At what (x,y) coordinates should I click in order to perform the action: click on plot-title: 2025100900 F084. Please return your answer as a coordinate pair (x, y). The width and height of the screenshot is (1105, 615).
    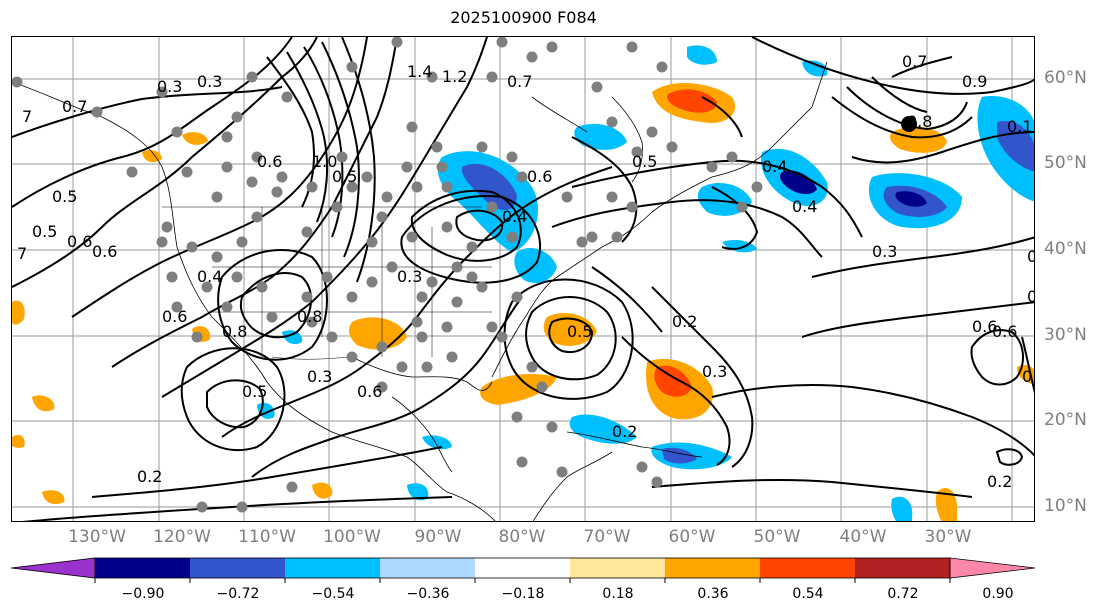
    Looking at the image, I should click on (523, 17).